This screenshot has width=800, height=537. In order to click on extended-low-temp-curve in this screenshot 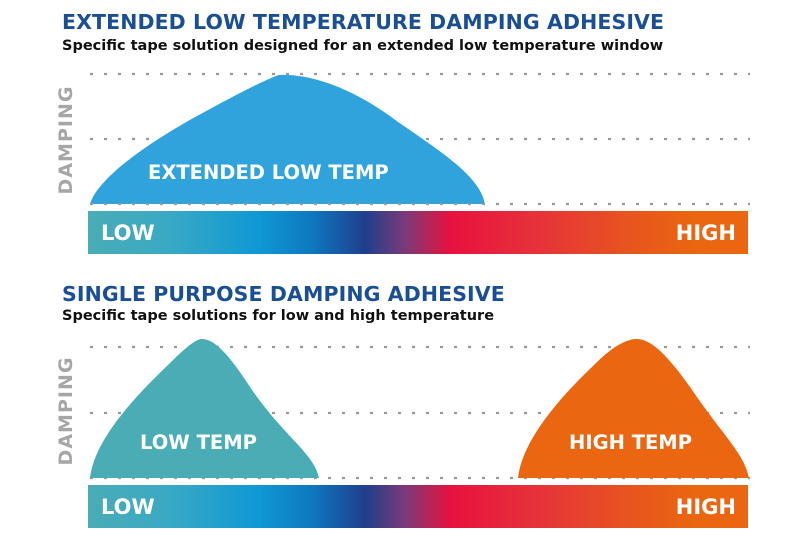, I will do `click(287, 139)`.